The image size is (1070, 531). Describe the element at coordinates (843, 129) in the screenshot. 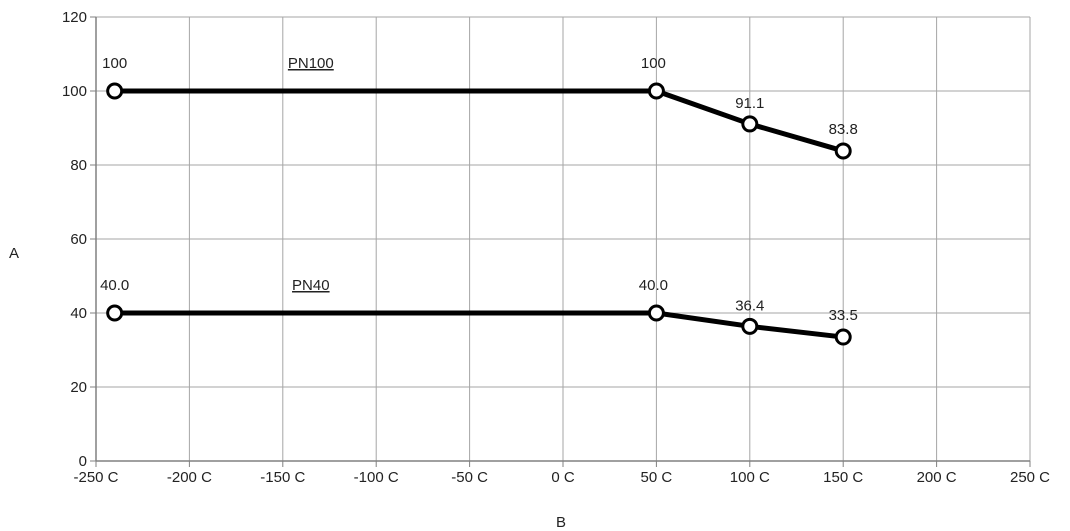

I see `data-label: 83.8` at that location.